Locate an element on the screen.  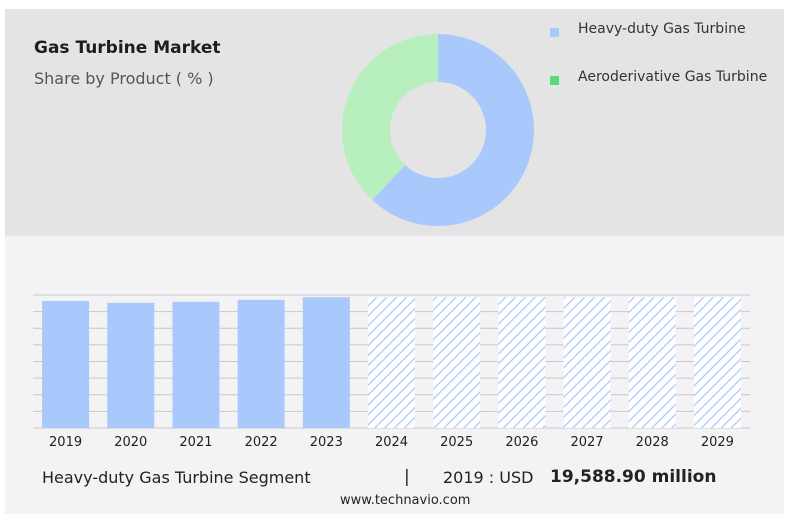
x-tick-label-2019: 2019 is located at coordinates (65, 442).